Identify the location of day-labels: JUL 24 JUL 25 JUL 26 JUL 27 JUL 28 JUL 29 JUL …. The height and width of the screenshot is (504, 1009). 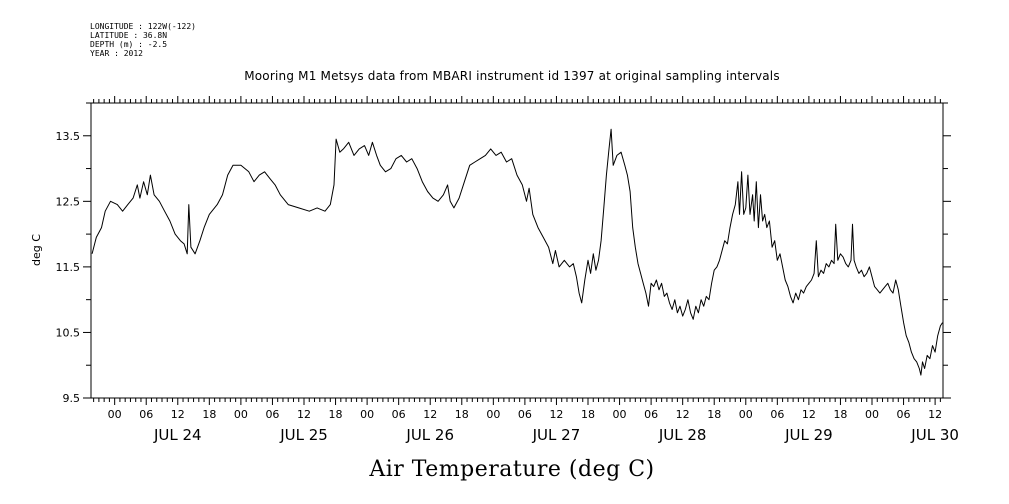
(556, 435).